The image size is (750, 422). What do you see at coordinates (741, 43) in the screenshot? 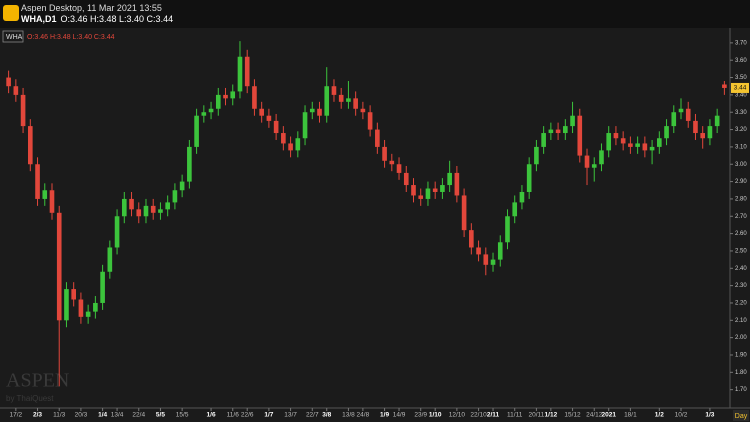
I see `y-tick-label: 3.70` at bounding box center [741, 43].